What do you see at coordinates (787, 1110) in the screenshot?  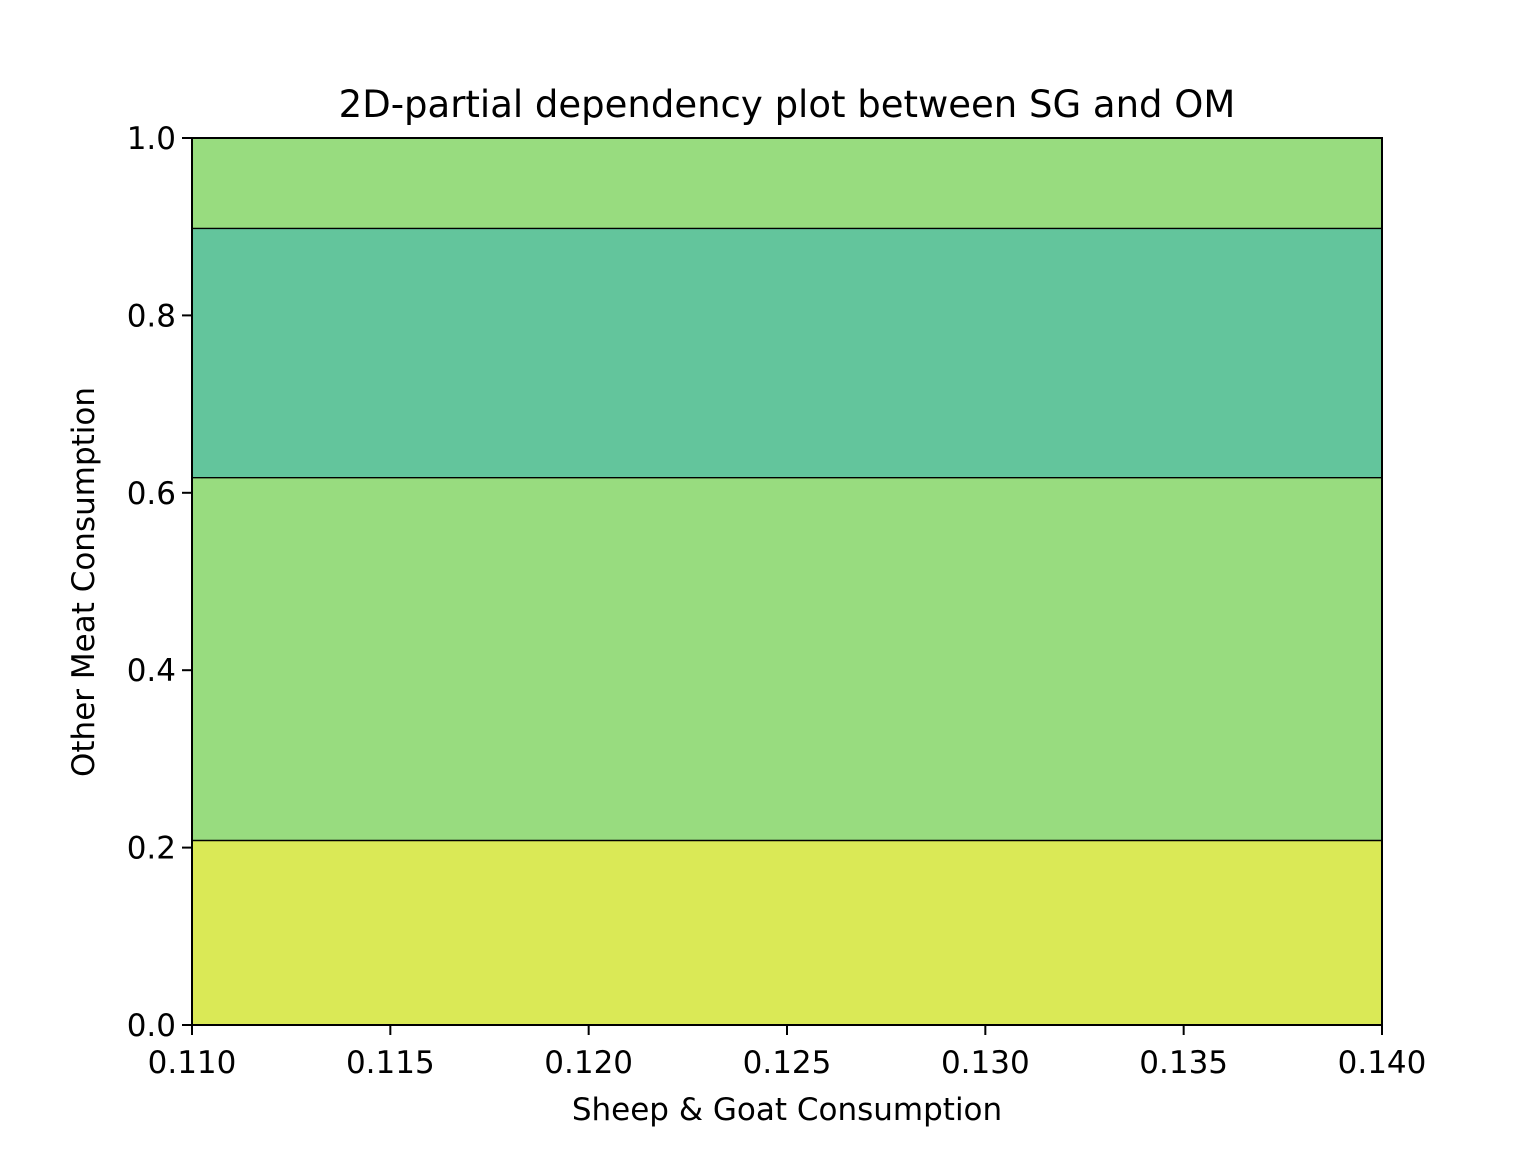 I see `x-axis-label: Sheep & Goat Consumption` at bounding box center [787, 1110].